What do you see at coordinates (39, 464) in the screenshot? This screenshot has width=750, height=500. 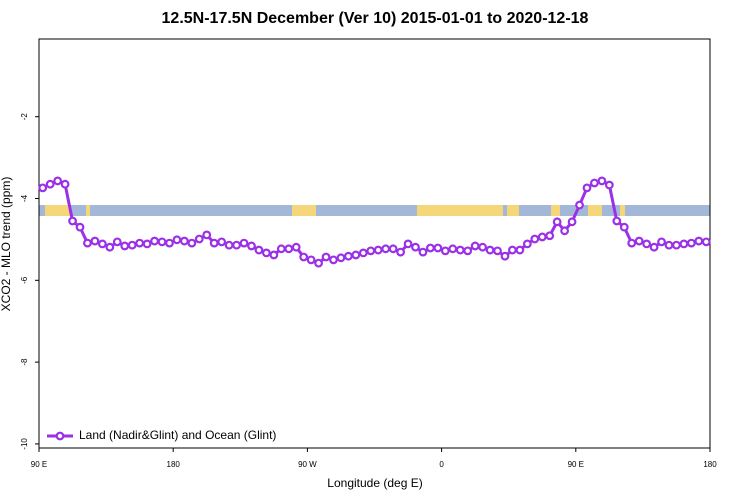 I see `x-tick-label: 90 E` at bounding box center [39, 464].